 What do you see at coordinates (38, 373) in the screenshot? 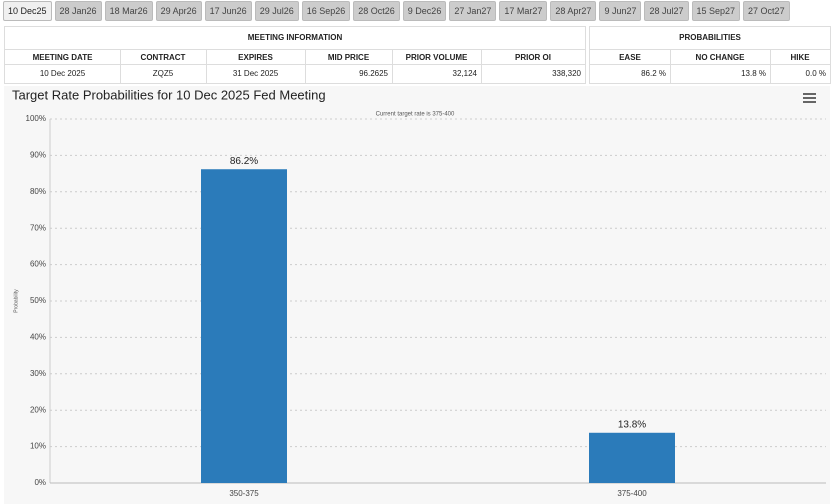
I see `y-tick-label: 30%` at bounding box center [38, 373].